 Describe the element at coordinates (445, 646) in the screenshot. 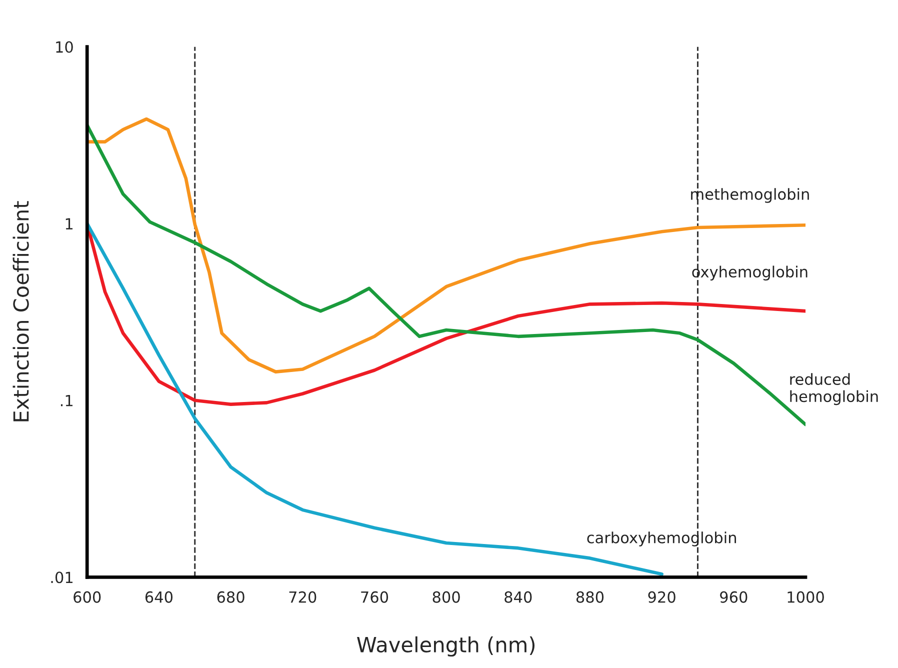

I see `x-axis-title: Wavelength (nm)` at that location.